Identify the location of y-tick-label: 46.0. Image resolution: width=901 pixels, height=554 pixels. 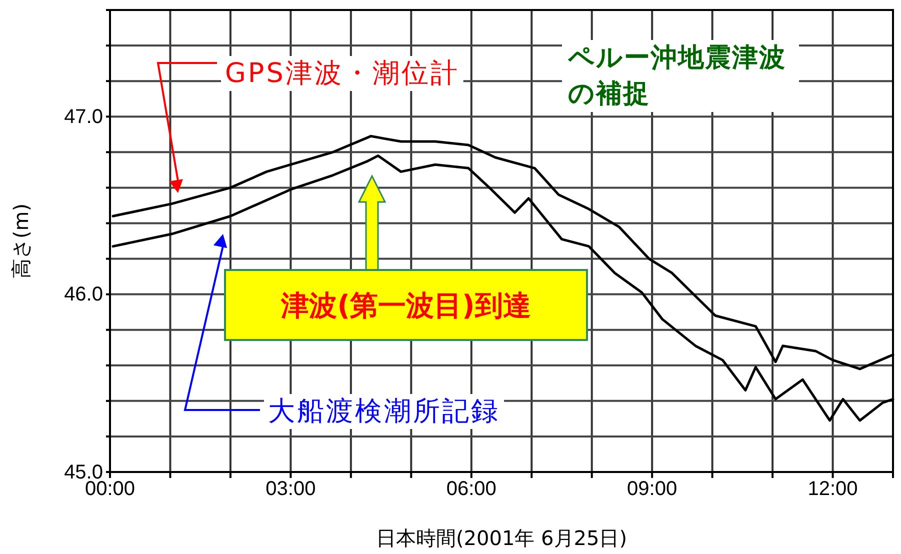
(83, 295).